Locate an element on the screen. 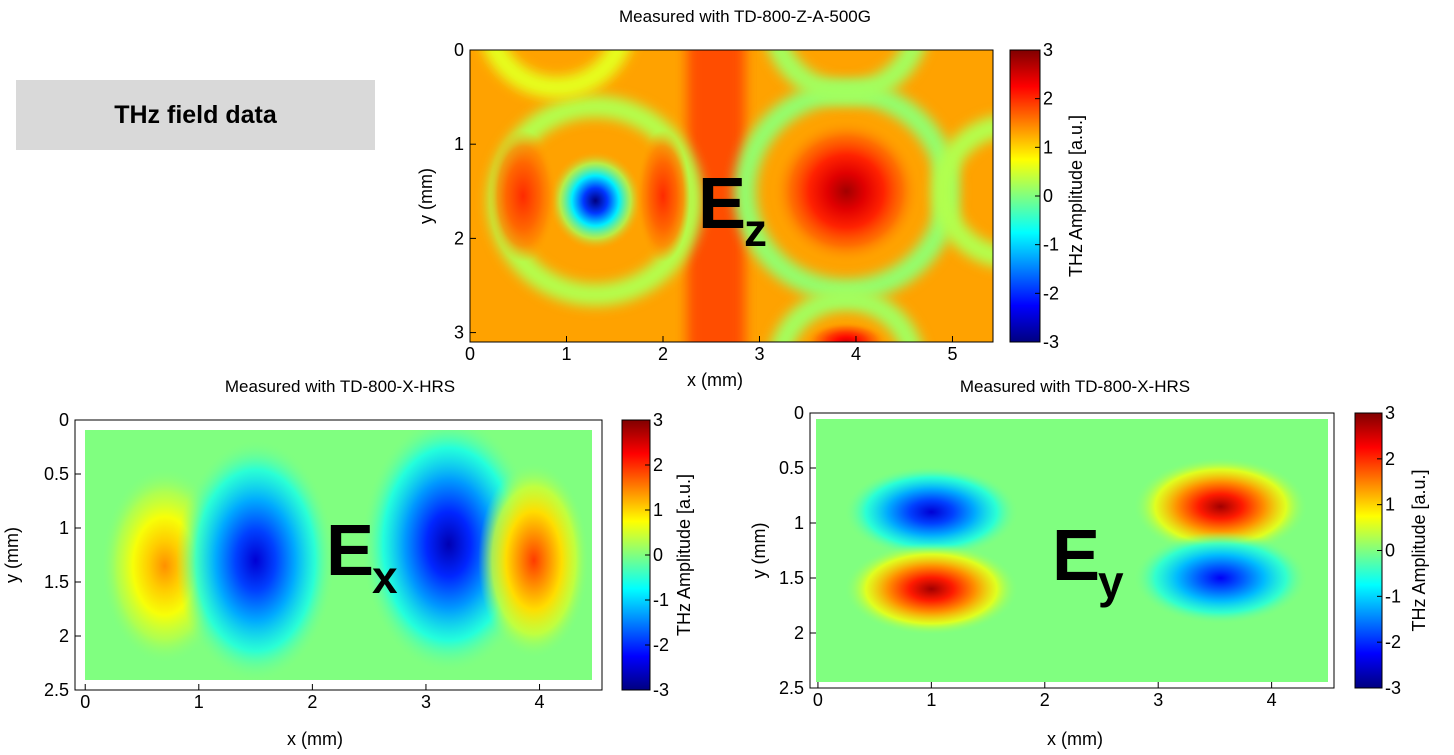  header-box: THz field data is located at coordinates (195, 115).